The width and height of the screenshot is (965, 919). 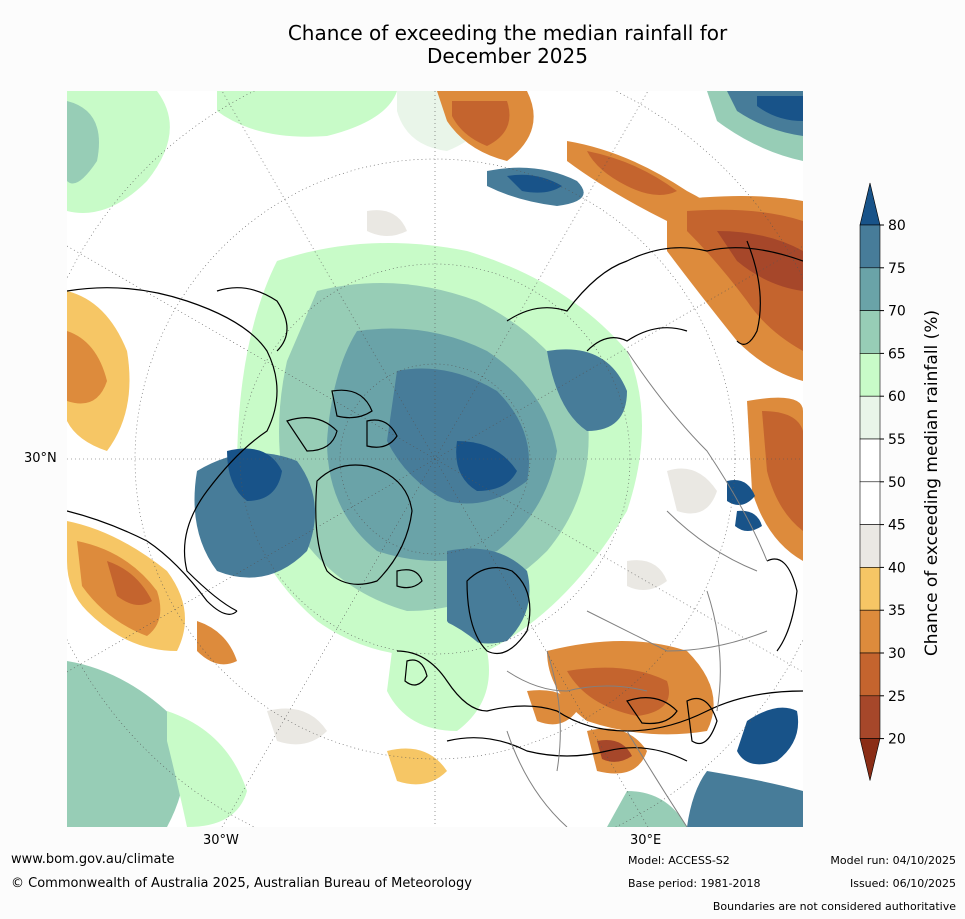 What do you see at coordinates (897, 226) in the screenshot?
I see `colorbar-tick-label: 80` at bounding box center [897, 226].